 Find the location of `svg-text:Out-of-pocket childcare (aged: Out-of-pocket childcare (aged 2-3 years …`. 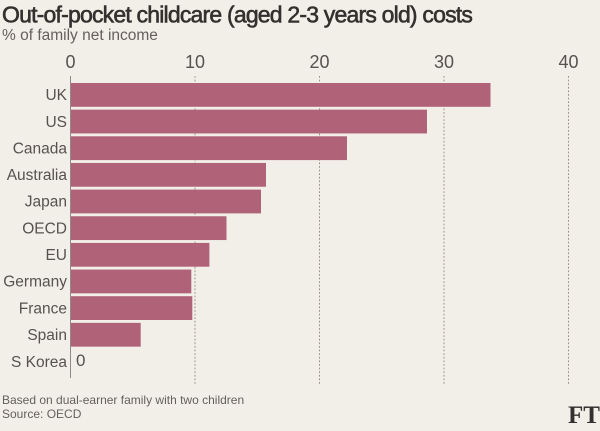

svg-text:Out-of-pocket childcare (aged: Out-of-pocket childcare (aged 2-3 years … is located at coordinates (237, 15).